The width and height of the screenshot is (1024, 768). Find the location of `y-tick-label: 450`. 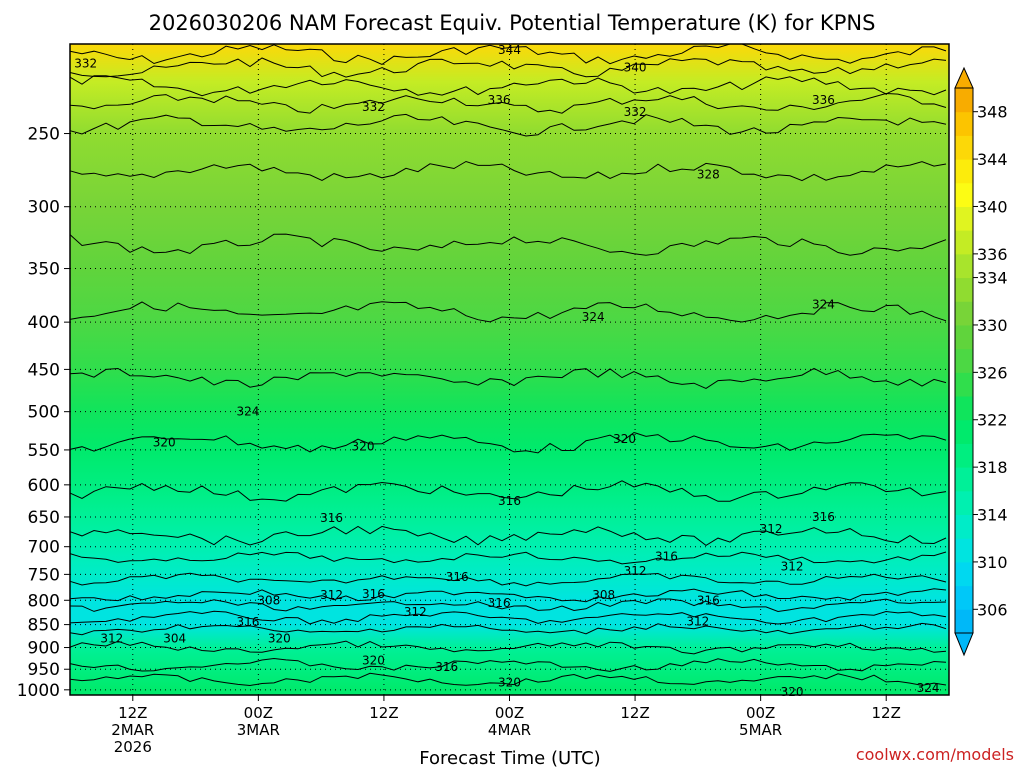

y-tick-label: 450 is located at coordinates (44, 370).